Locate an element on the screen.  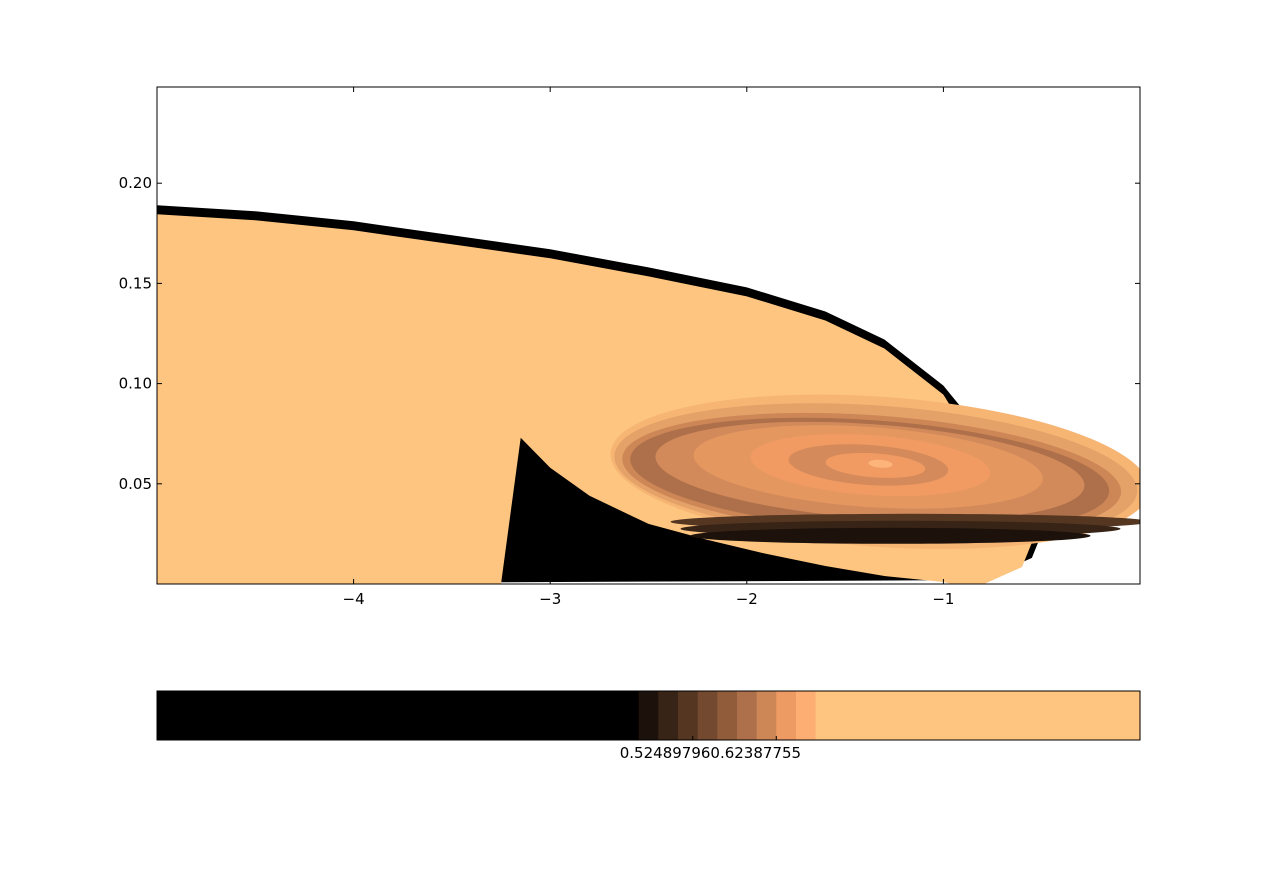
x-tick-label: −2 is located at coordinates (747, 599).